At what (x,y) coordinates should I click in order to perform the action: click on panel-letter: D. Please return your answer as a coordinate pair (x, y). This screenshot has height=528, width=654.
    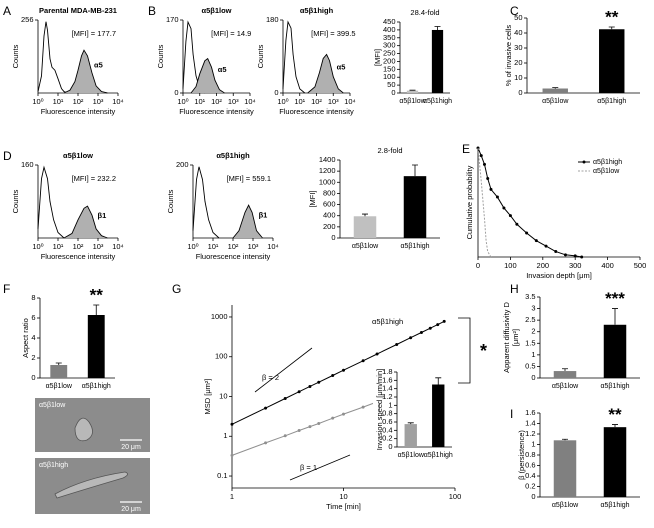
    Looking at the image, I should click on (7, 156).